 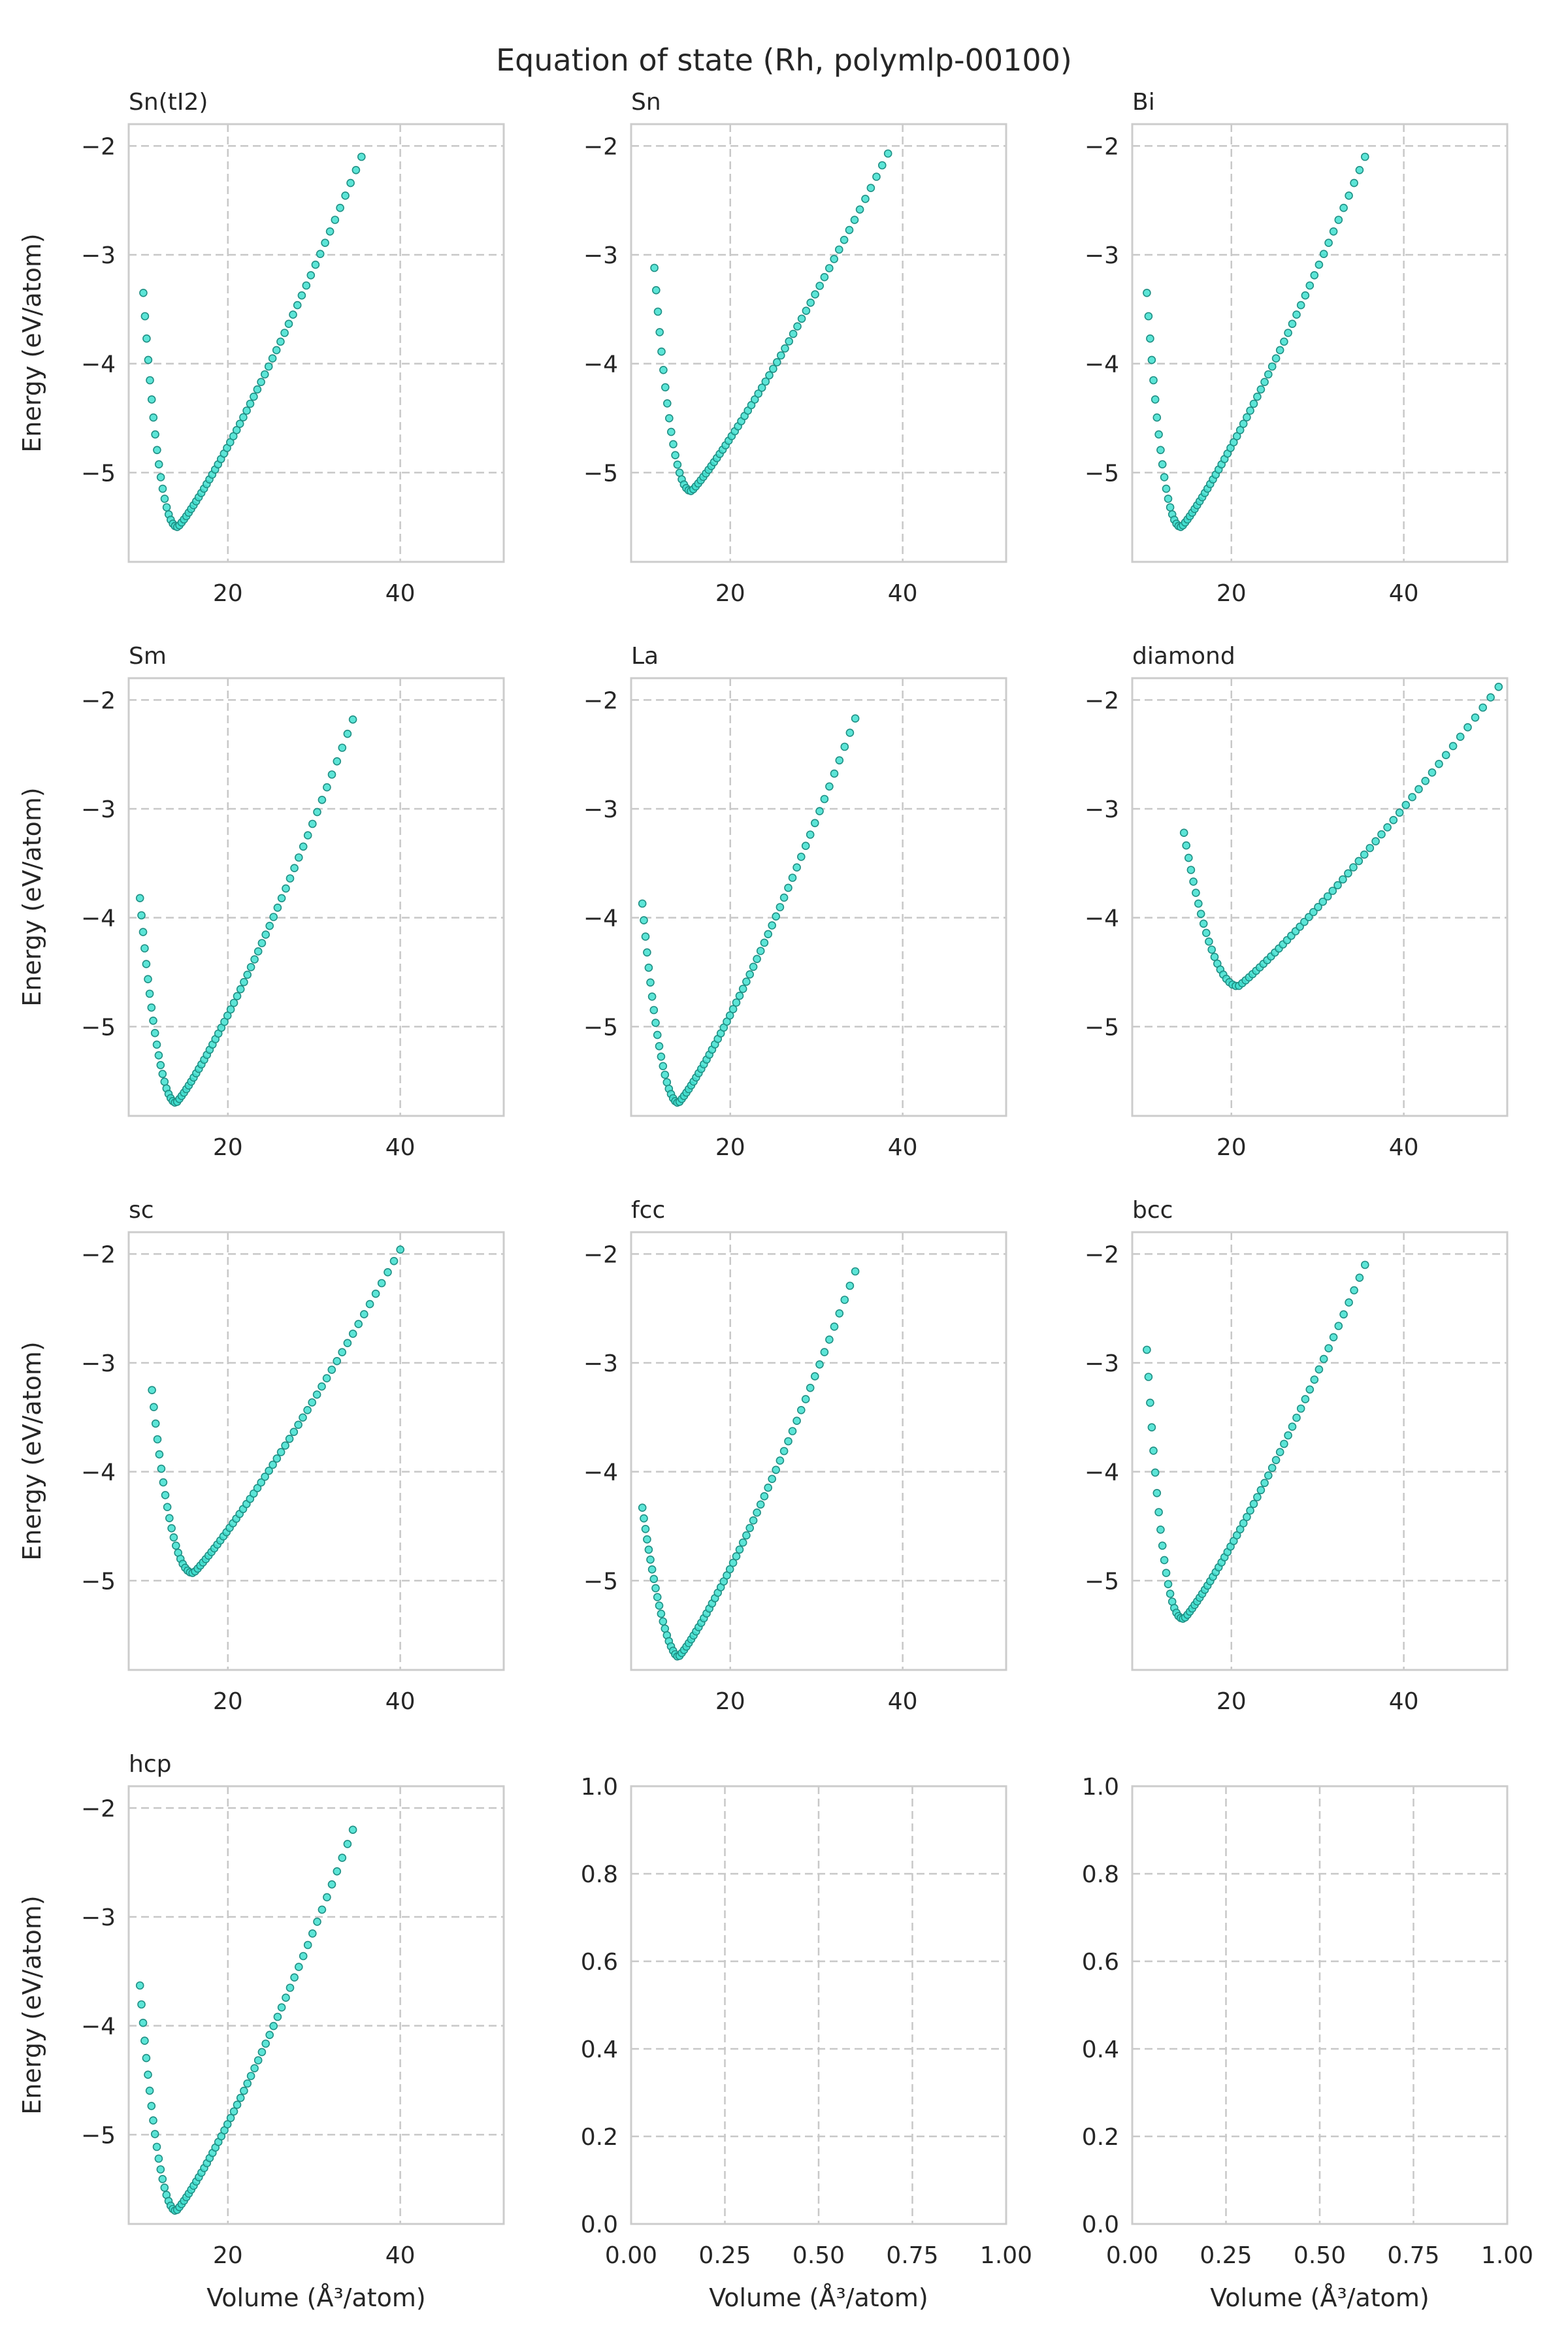 What do you see at coordinates (818, 2297) in the screenshot?
I see `x-axis-label: Volume (Å³/atom)` at bounding box center [818, 2297].